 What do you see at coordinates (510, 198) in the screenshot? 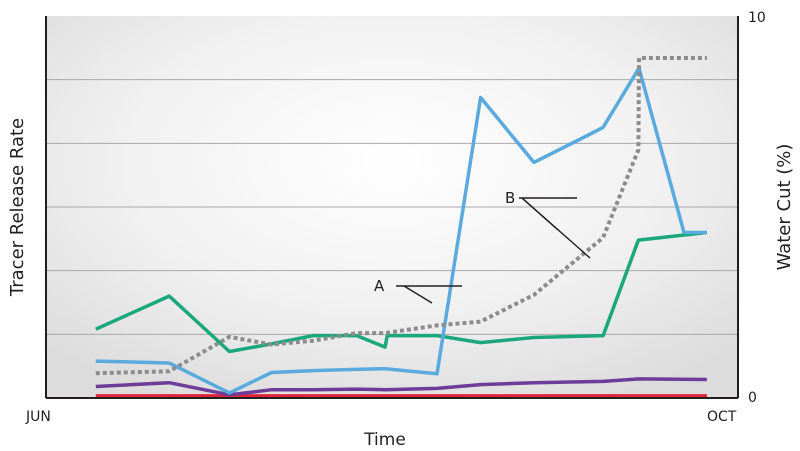
I see `annotation-b-label: B` at bounding box center [510, 198].